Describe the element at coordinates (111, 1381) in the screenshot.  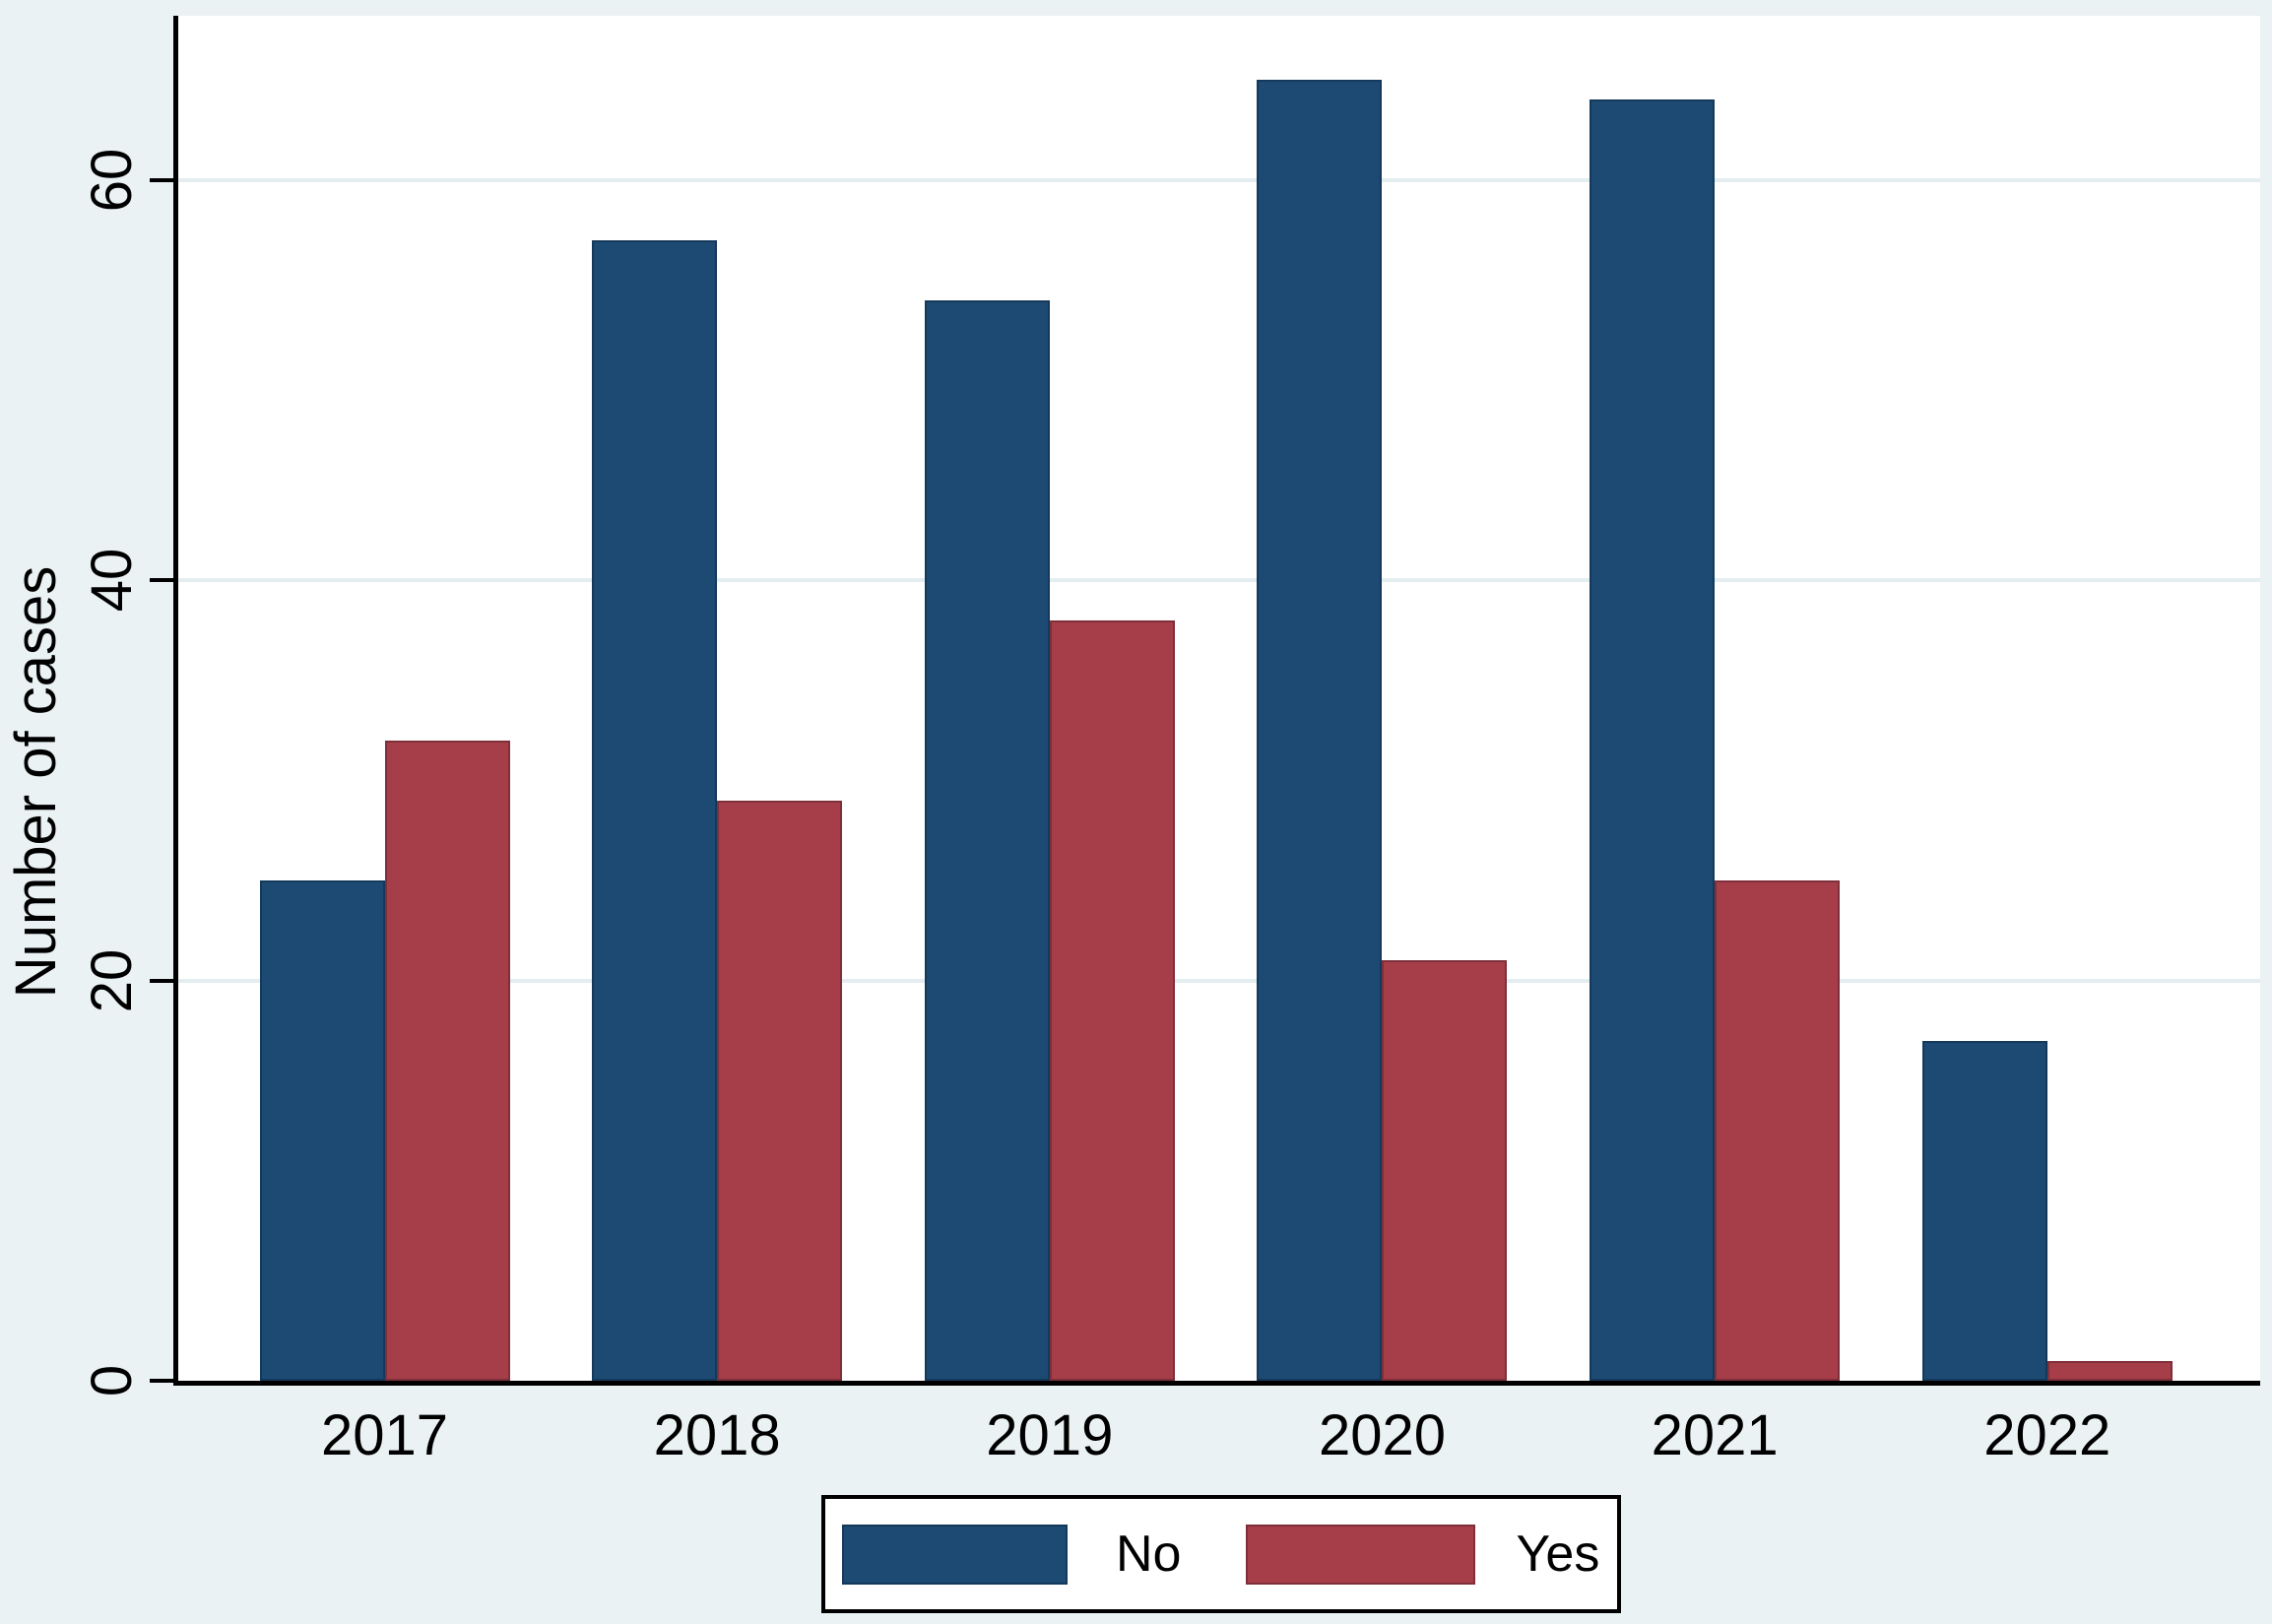
I see `y-tick-label-0: 0` at that location.